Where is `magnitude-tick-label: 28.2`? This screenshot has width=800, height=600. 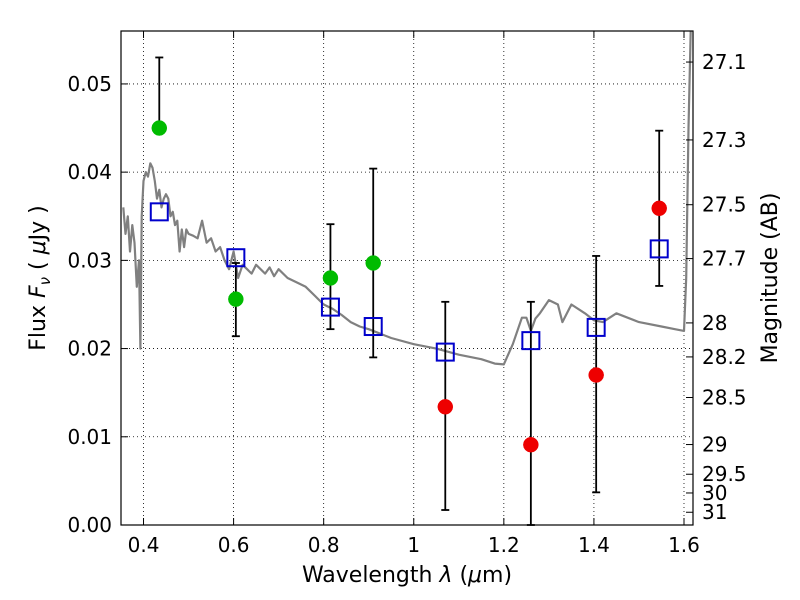 magnitude-tick-label: 28.2 is located at coordinates (724, 357).